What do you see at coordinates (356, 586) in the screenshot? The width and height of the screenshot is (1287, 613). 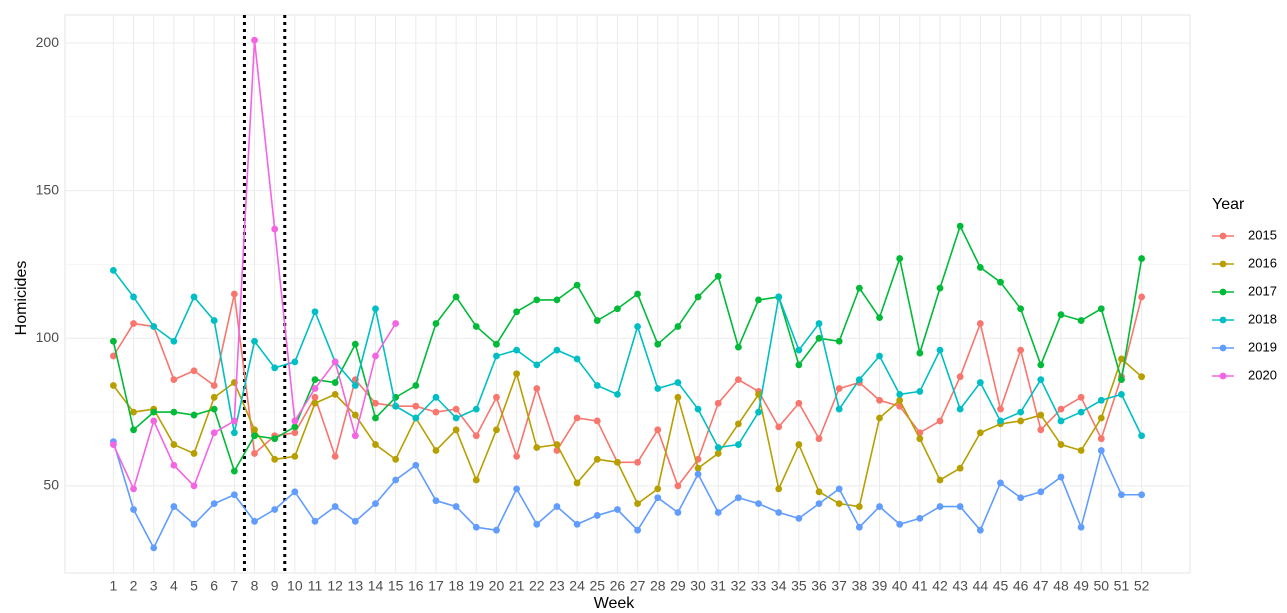 I see `x-tick-label: 13` at bounding box center [356, 586].